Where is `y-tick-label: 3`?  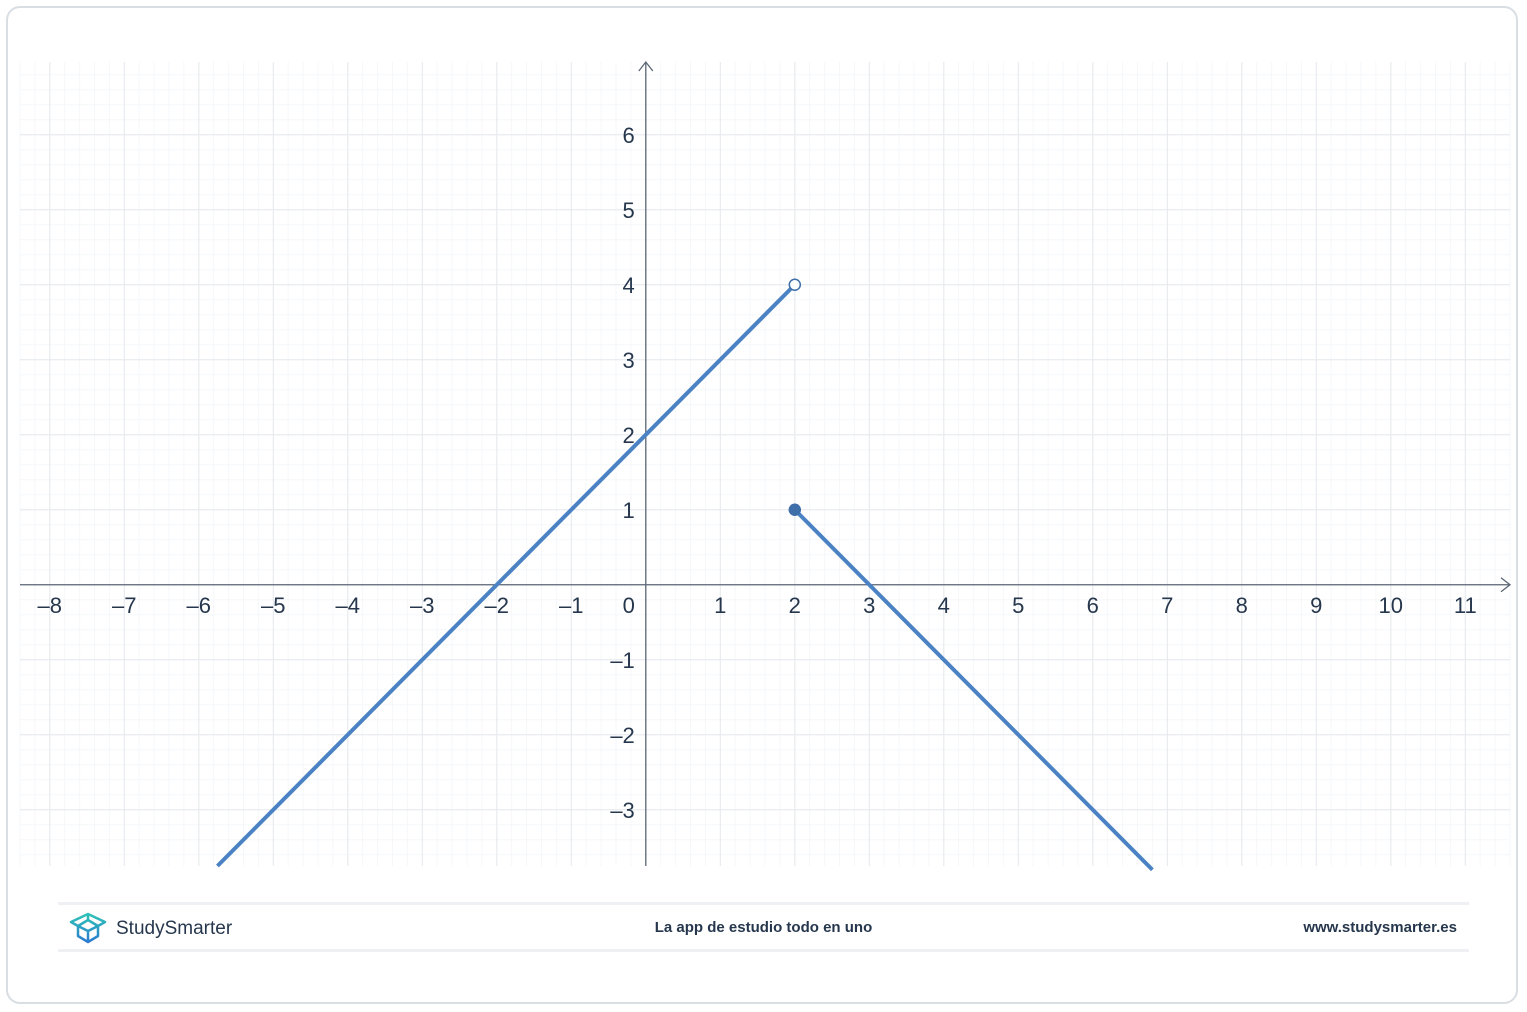
y-tick-label: 3 is located at coordinates (629, 360).